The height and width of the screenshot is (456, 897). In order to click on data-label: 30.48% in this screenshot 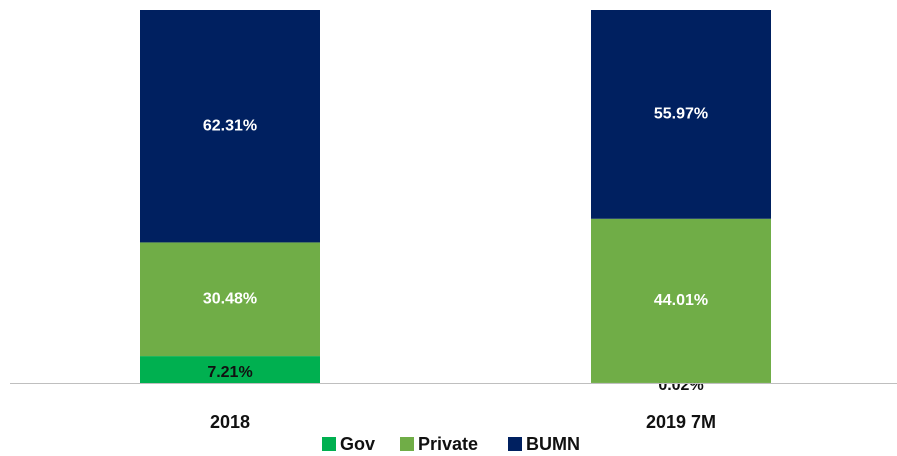, I will do `click(230, 298)`.